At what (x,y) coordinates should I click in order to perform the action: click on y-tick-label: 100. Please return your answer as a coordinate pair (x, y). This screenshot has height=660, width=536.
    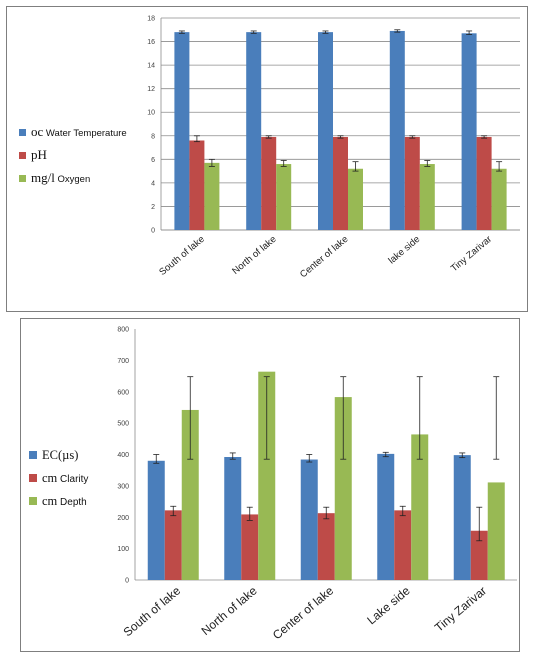
    Looking at the image, I should click on (123, 549).